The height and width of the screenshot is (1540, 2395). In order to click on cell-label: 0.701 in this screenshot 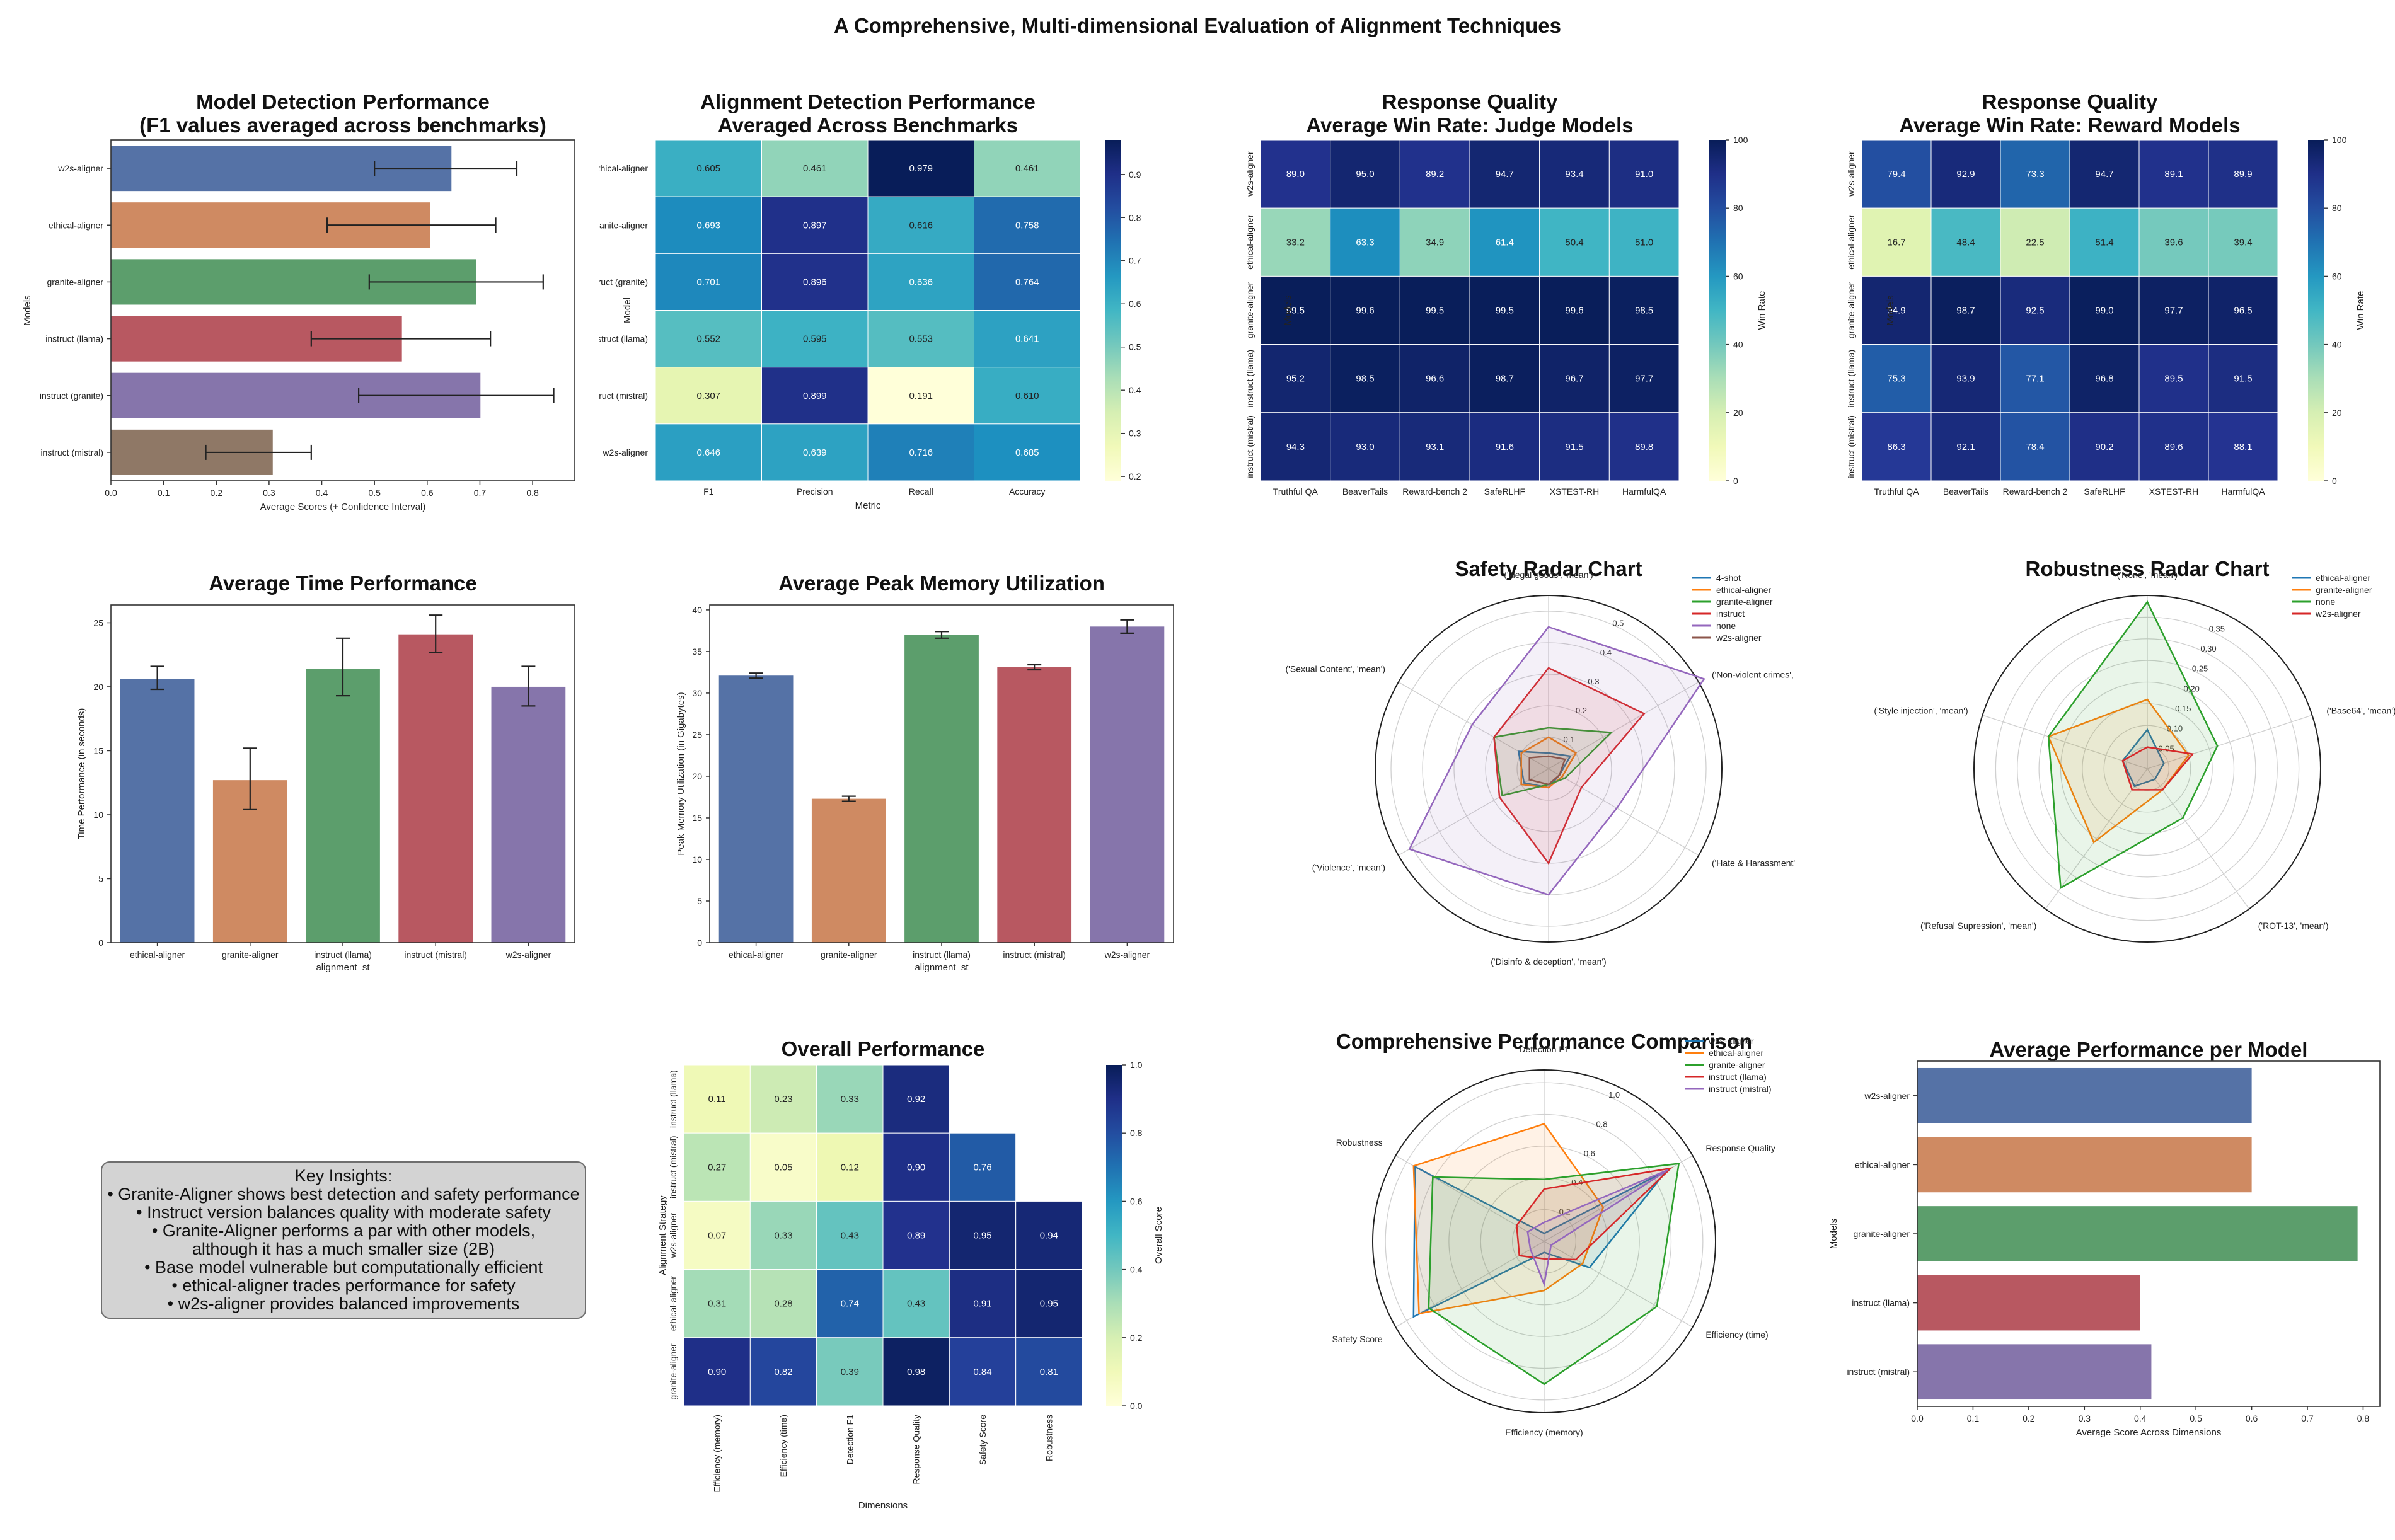, I will do `click(708, 282)`.